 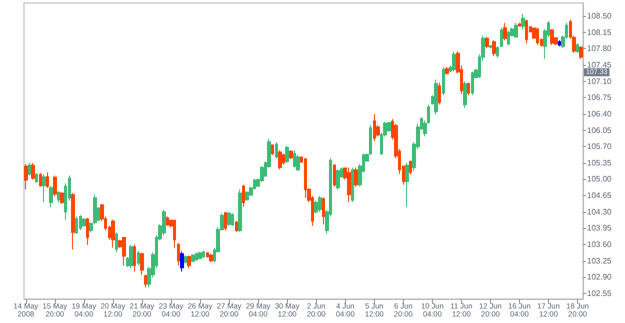 What do you see at coordinates (599, 163) in the screenshot?
I see `y-tick-label: 105.35` at bounding box center [599, 163].